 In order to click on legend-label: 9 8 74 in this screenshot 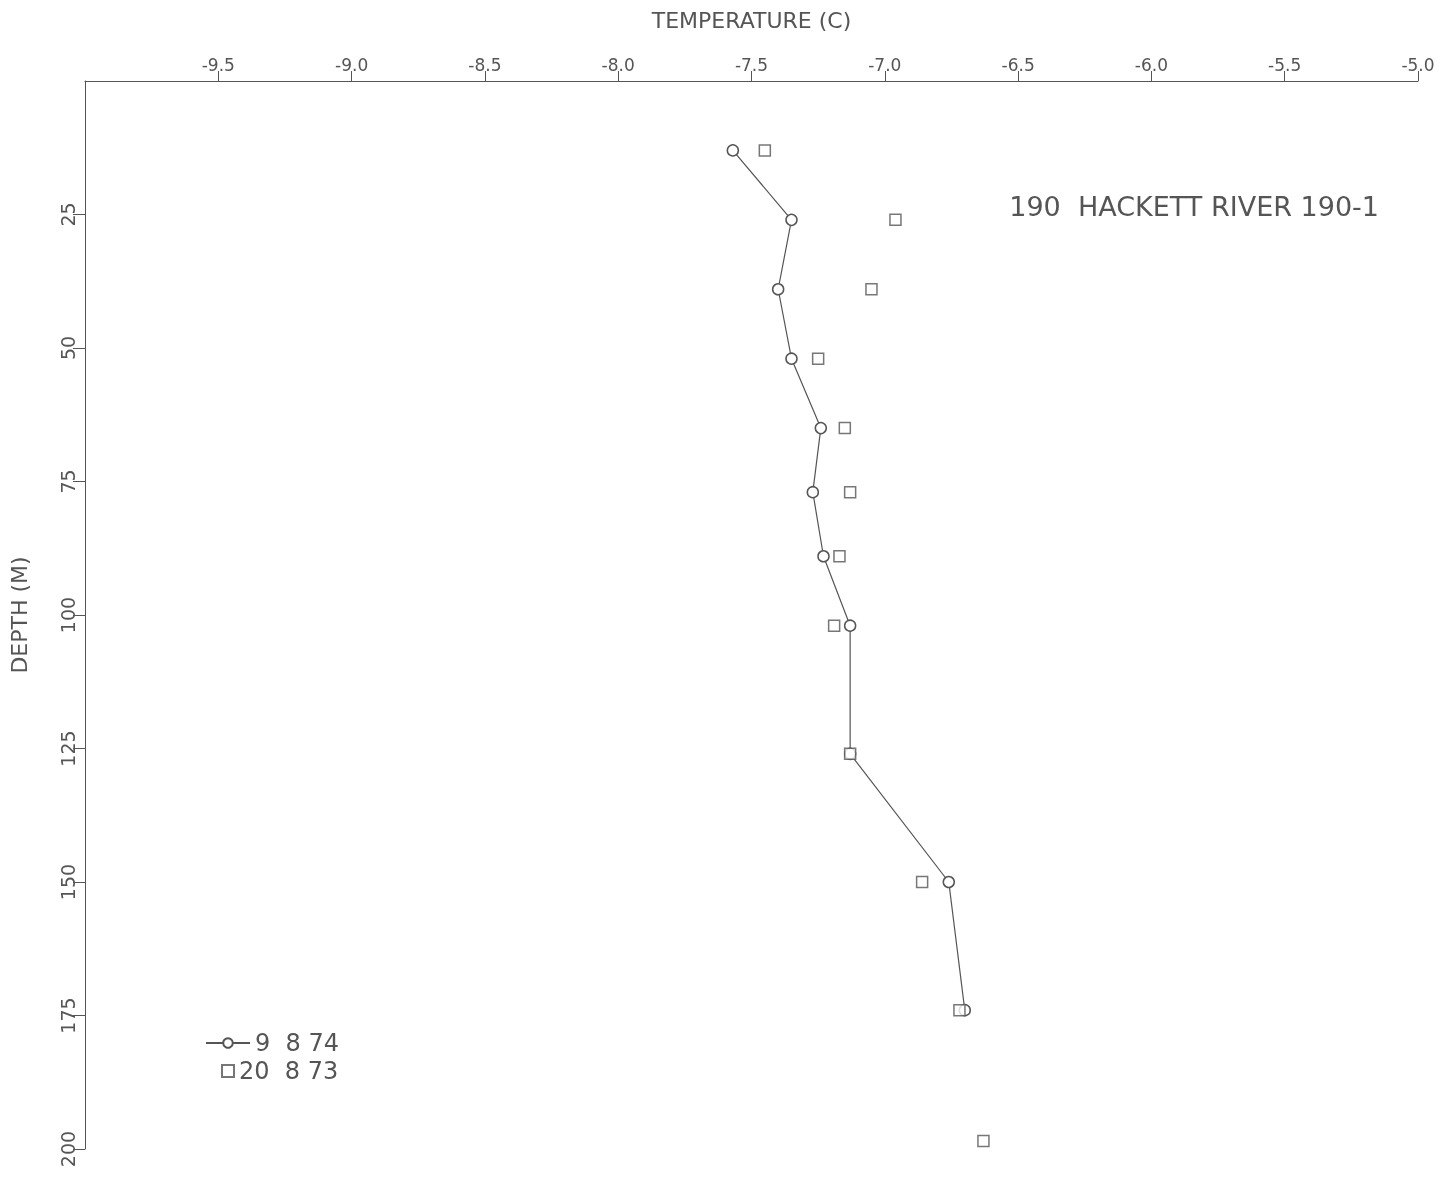, I will do `click(297, 1043)`.